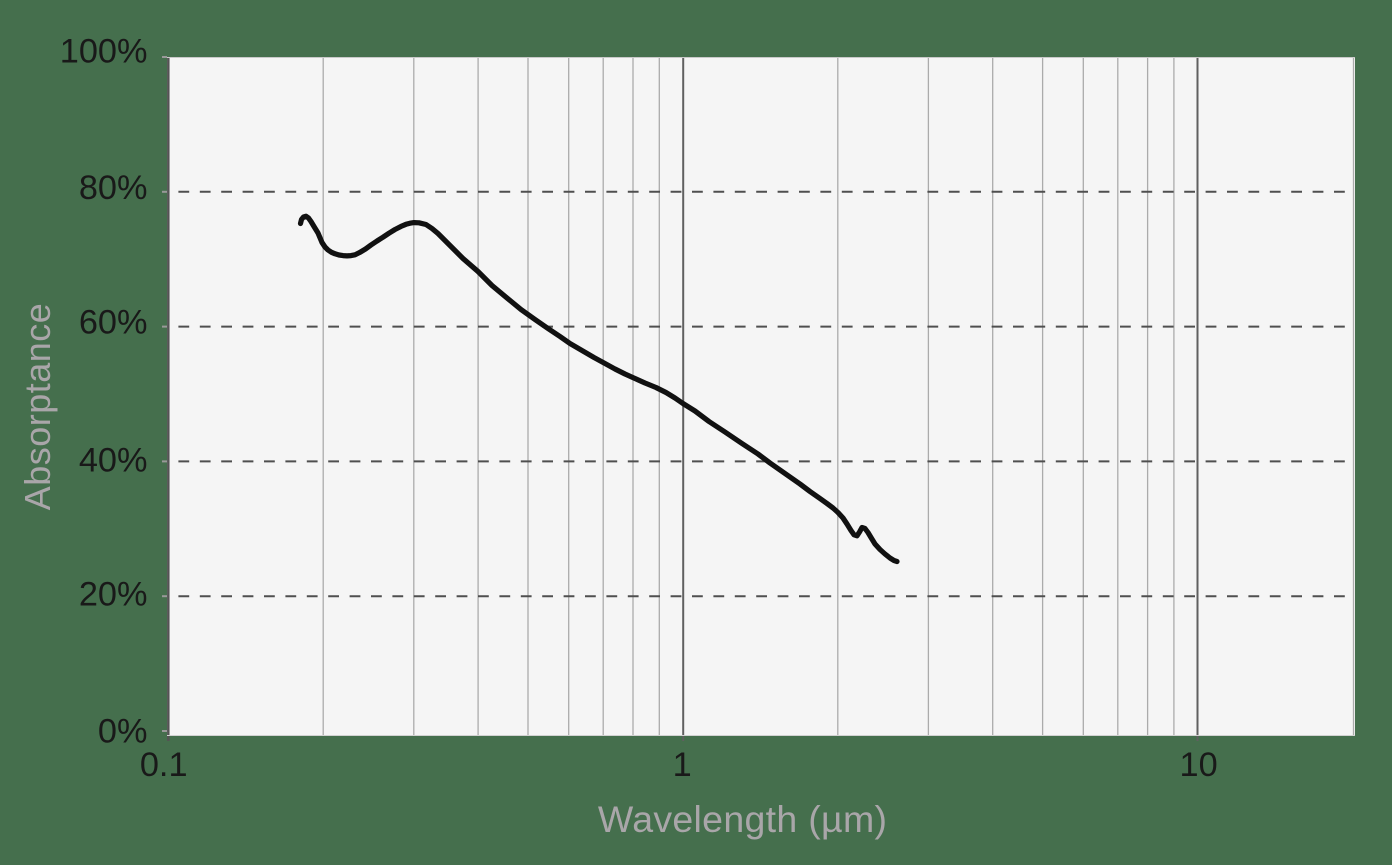 The image size is (1392, 865). I want to click on svg-text: 1, so click(682, 765).